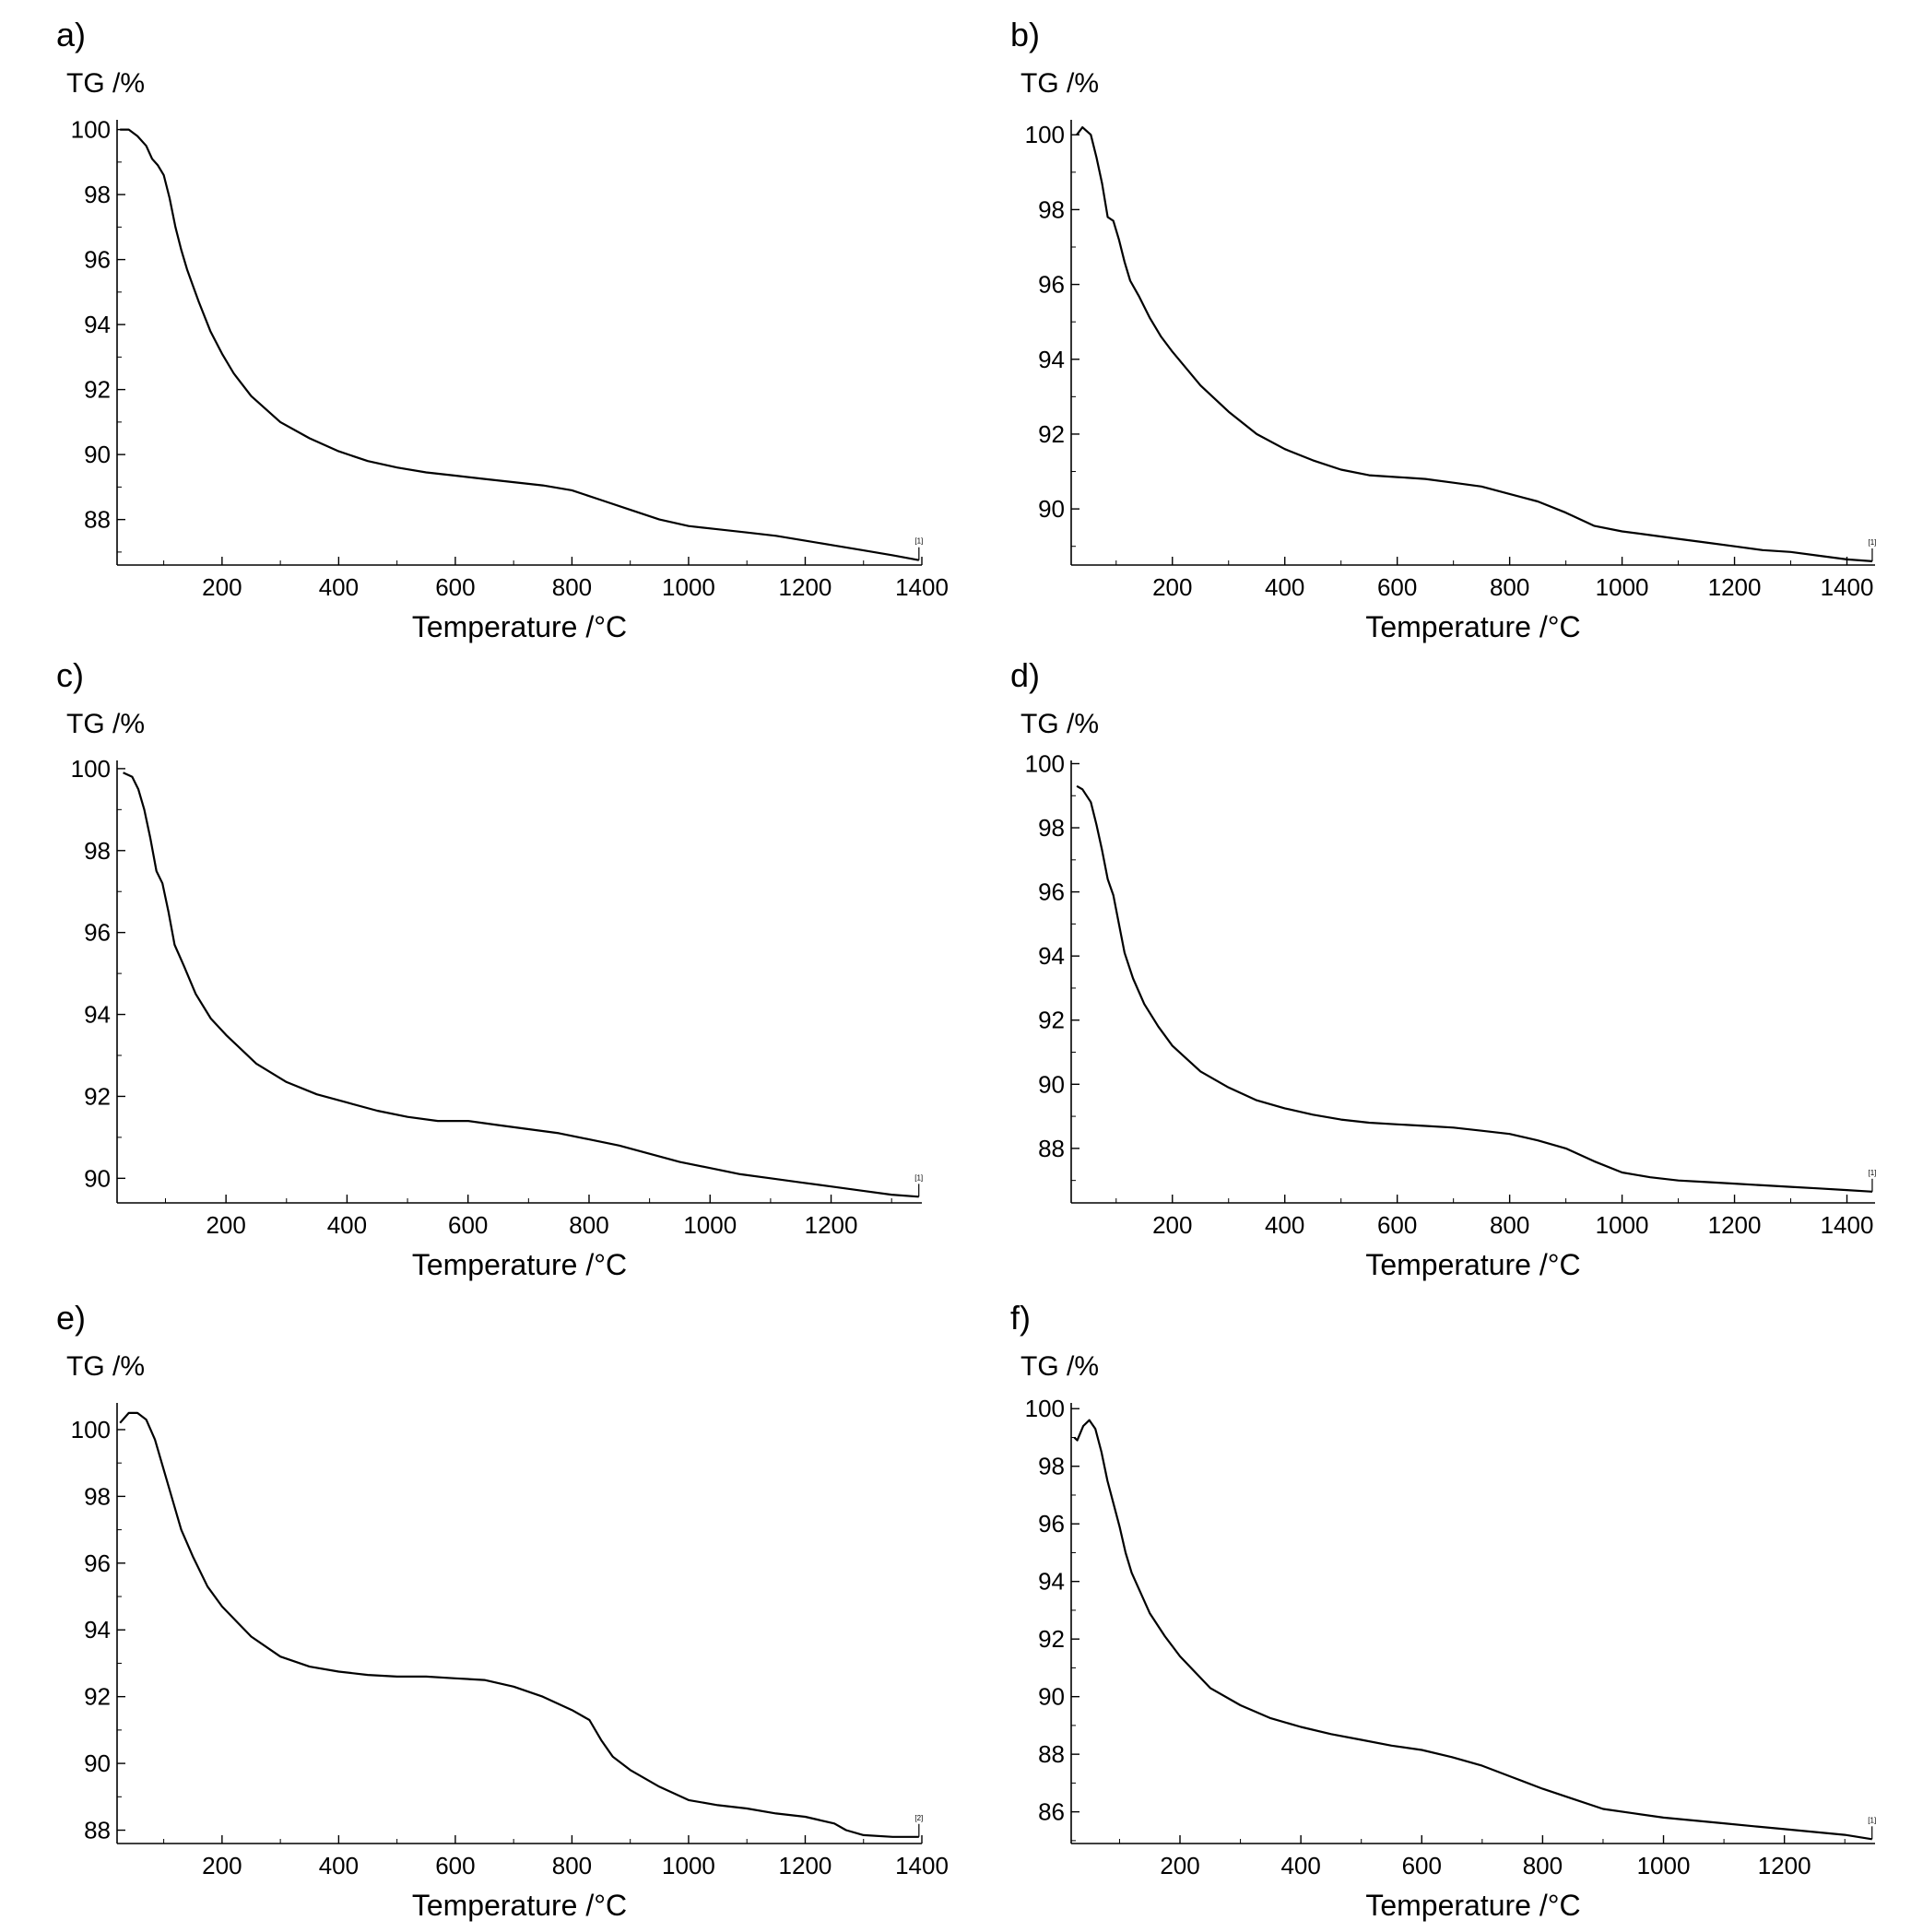 This screenshot has height=1932, width=1911. Describe the element at coordinates (1020, 1318) in the screenshot. I see `panel-label: f)` at that location.